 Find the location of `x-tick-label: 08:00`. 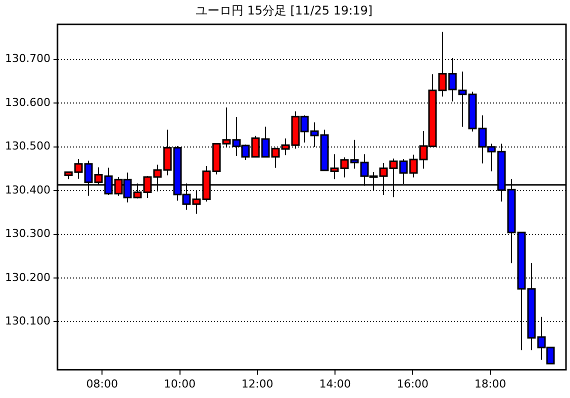

x-tick-label: 08:00 is located at coordinates (102, 383).